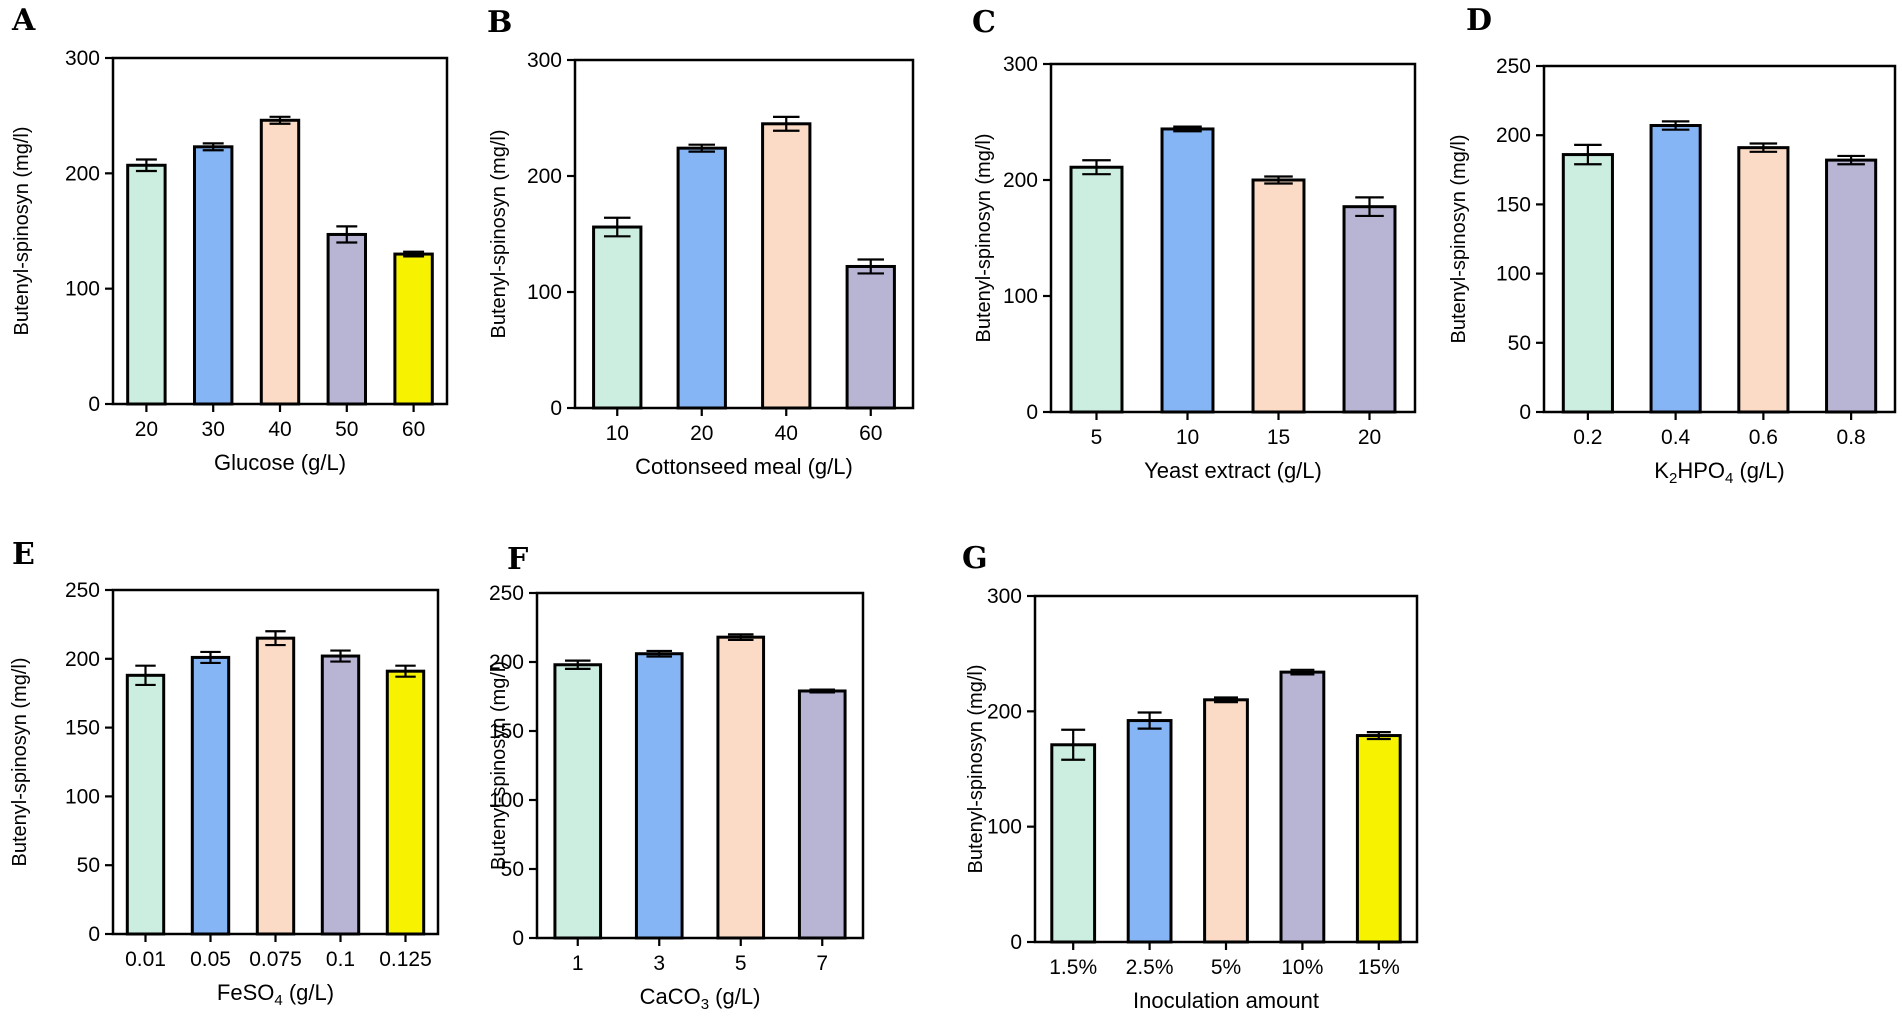 Image resolution: width=1902 pixels, height=1021 pixels. Describe the element at coordinates (1588, 154) in the screenshot. I see `error-bar-0.2` at that location.